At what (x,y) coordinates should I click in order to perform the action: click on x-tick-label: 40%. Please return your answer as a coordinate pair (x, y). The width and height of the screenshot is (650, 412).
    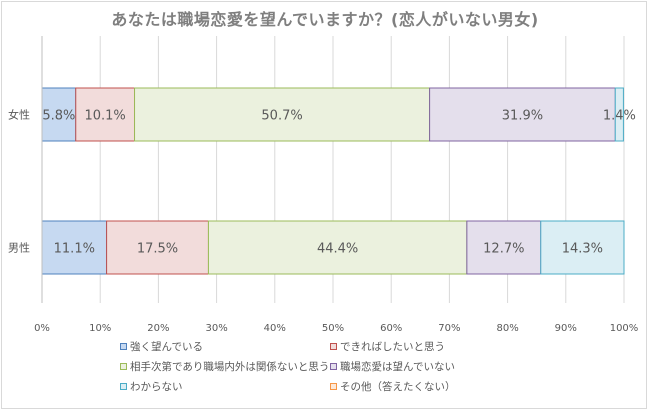
    Looking at the image, I should click on (275, 328).